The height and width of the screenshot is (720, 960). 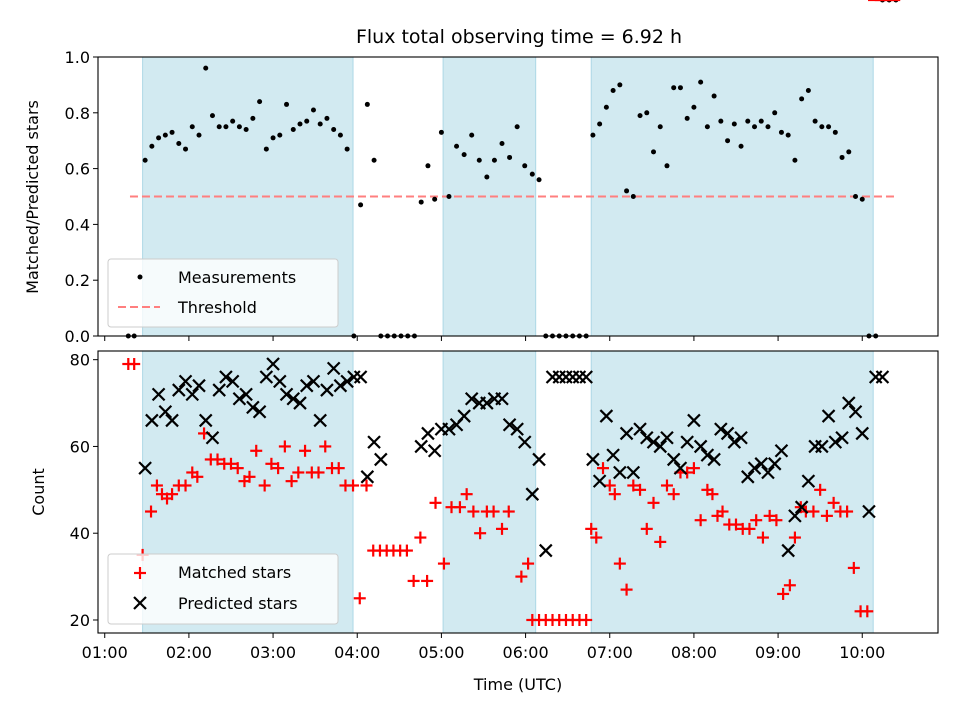 What do you see at coordinates (357, 652) in the screenshot?
I see `x-tick-label: 04:00` at bounding box center [357, 652].